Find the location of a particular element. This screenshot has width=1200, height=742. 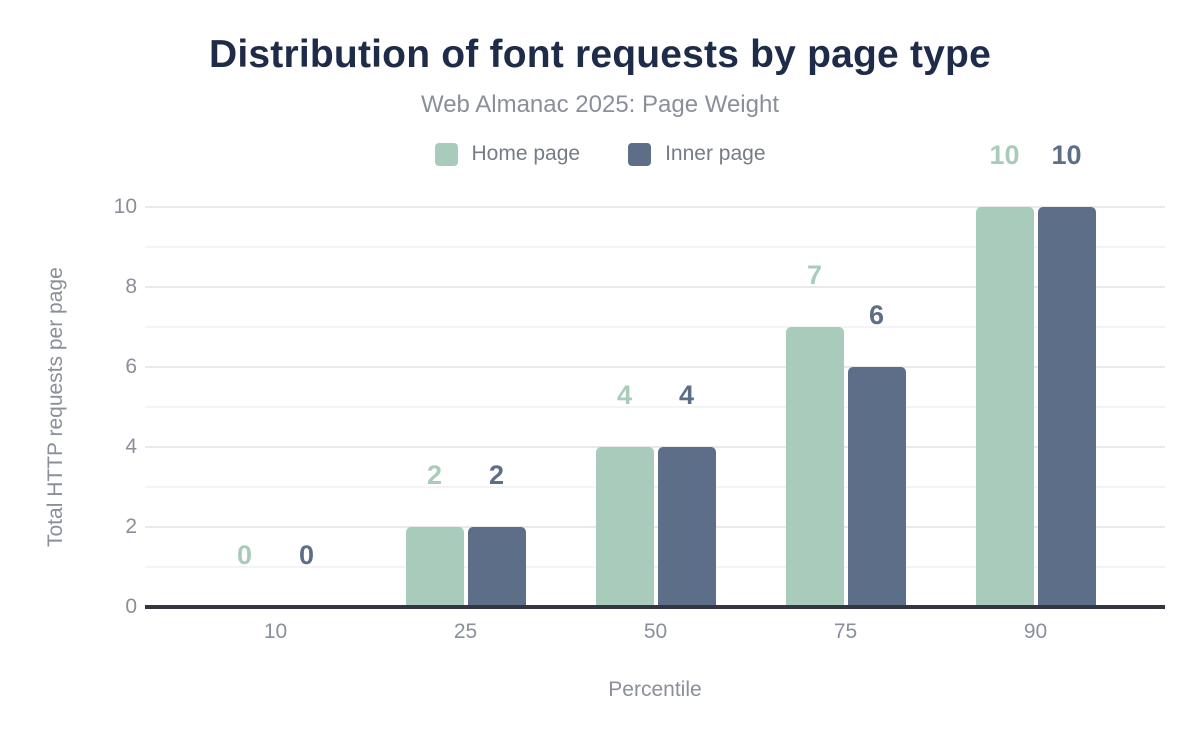

value-label-home-page-p10: 0 is located at coordinates (244, 555).